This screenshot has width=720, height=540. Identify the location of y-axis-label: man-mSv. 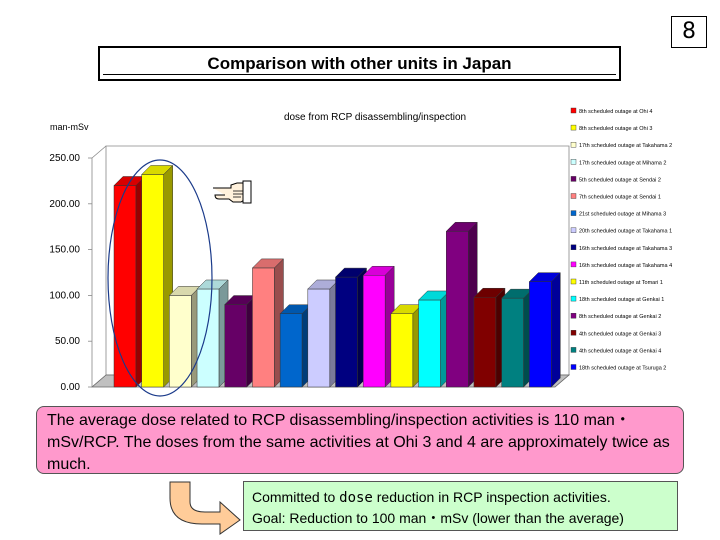
(69, 127).